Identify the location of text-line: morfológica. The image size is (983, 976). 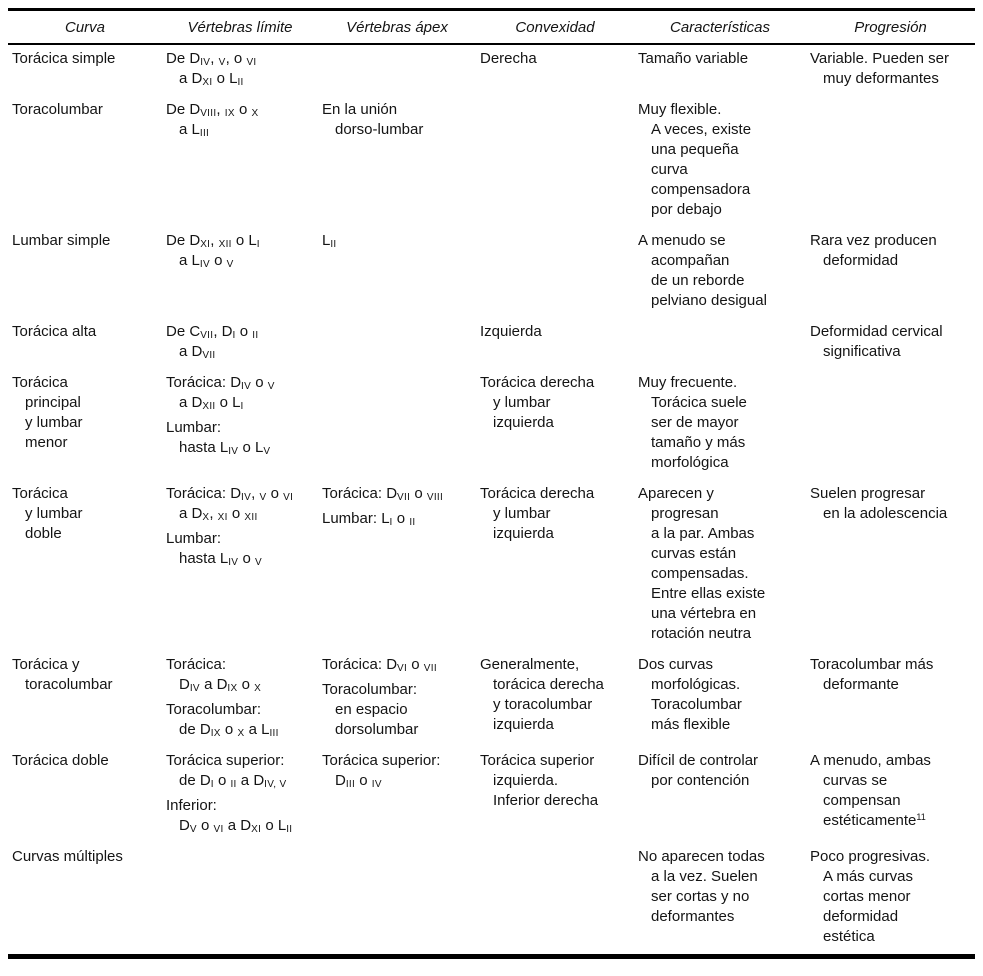
(690, 462).